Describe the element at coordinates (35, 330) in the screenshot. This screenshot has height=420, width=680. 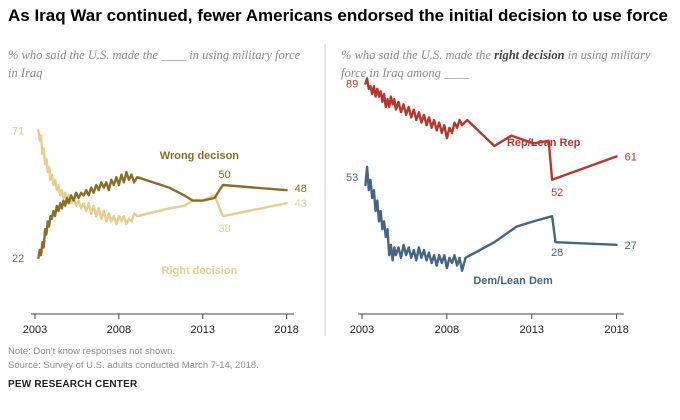
I see `x-tick-label-0-0: 2003` at that location.